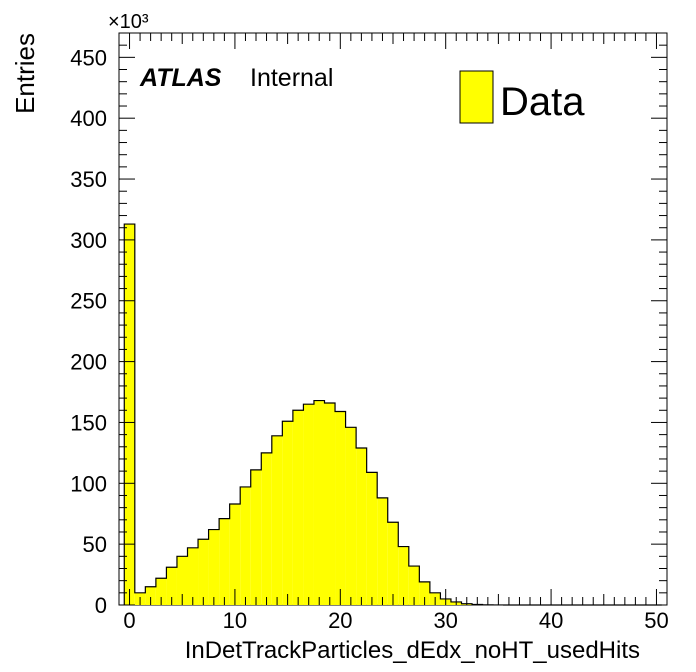 The image size is (696, 672). Describe the element at coordinates (88, 483) in the screenshot. I see `y-tick-label: 100` at that location.